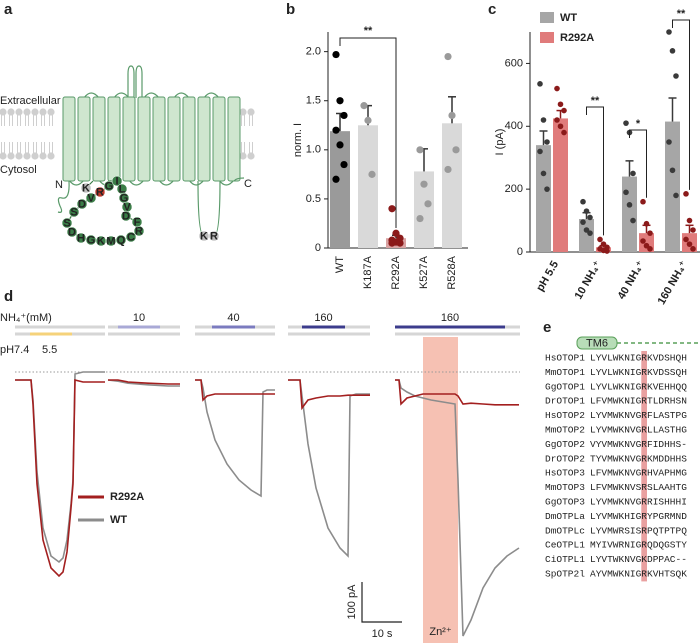 Image resolution: width=700 pixels, height=643 pixels. I want to click on ph-step-label: 5.5, so click(49, 350).